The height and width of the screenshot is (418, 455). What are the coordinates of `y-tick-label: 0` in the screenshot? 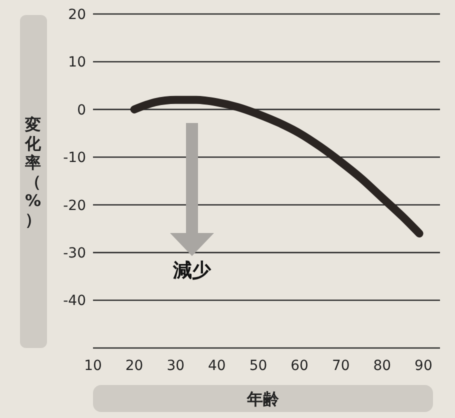 It's located at (81, 110).